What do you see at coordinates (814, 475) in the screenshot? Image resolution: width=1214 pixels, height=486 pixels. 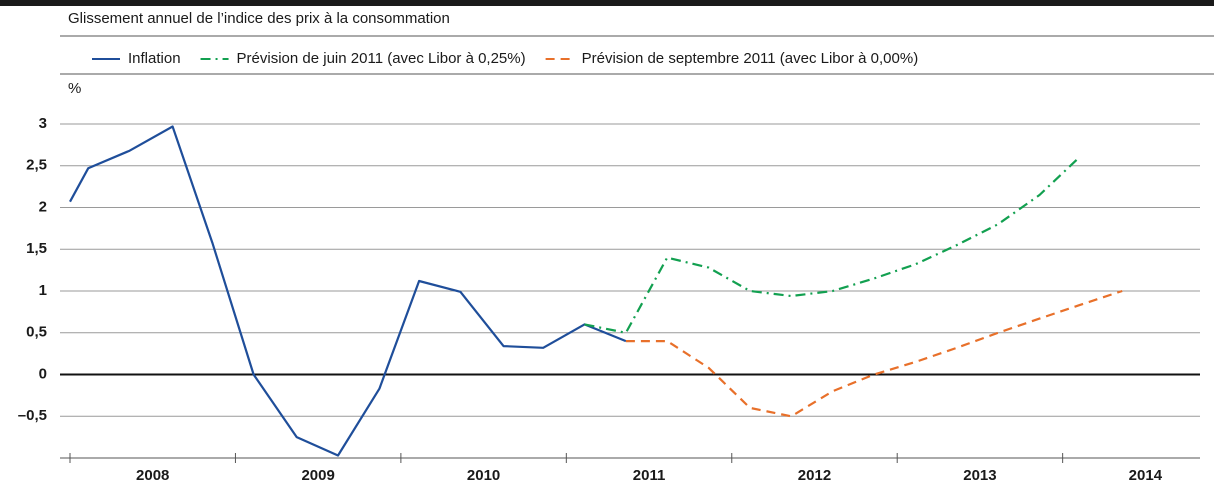 I see `x-tick-label: 2012` at bounding box center [814, 475].